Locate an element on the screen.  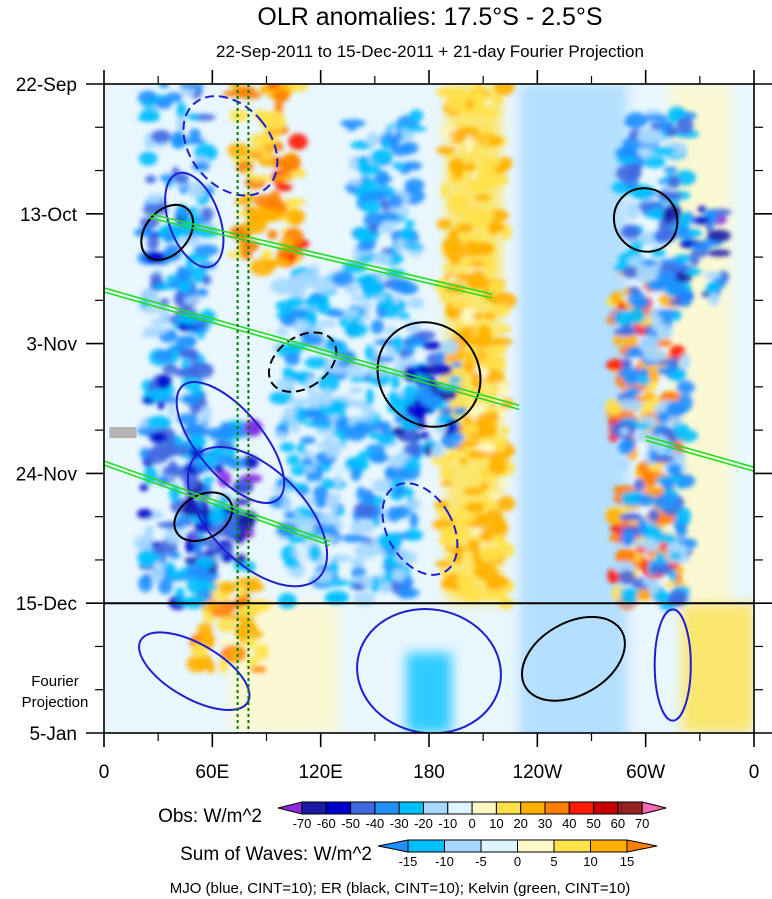
er-contour is located at coordinates (429, 374).